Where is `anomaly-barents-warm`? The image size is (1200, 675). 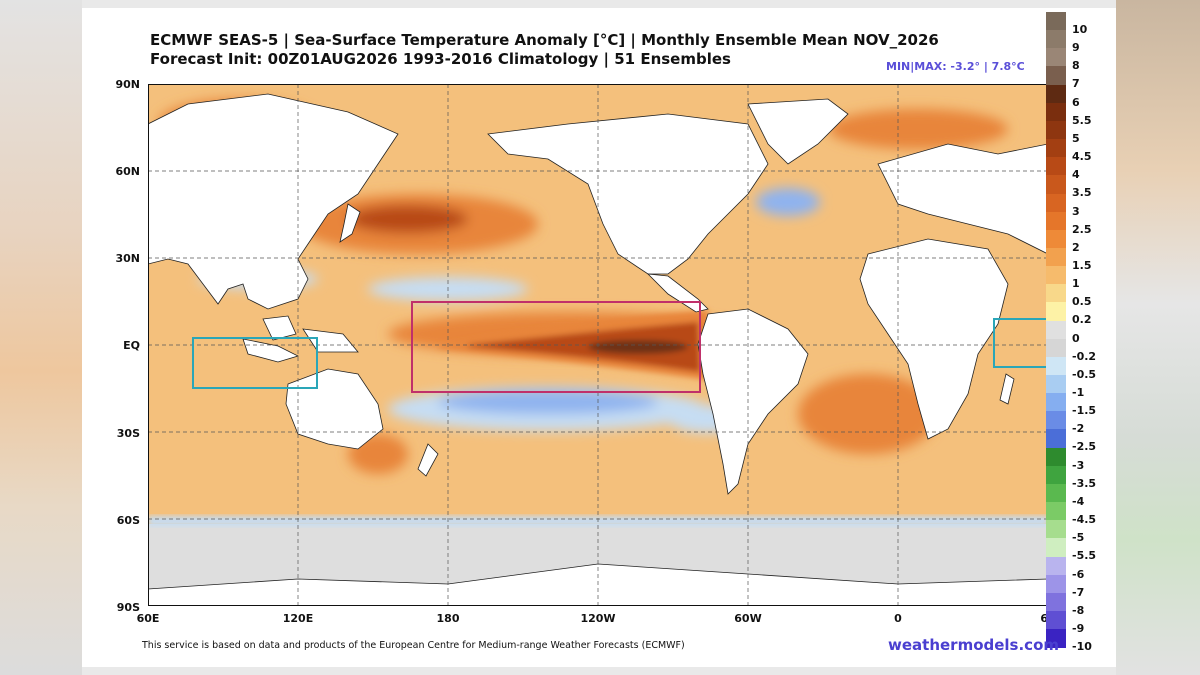 anomaly-barents-warm is located at coordinates (918, 129).